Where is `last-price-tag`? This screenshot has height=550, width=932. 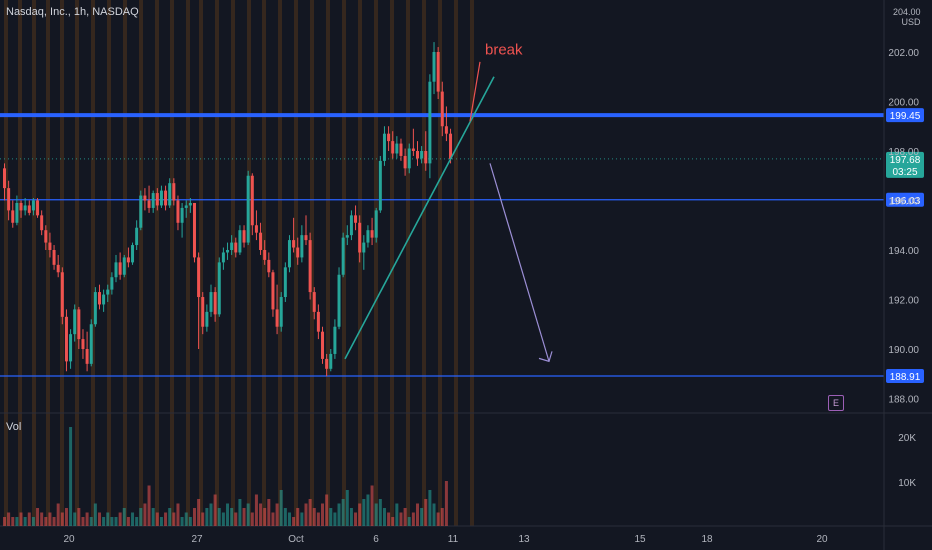
last-price-tag is located at coordinates (905, 164).